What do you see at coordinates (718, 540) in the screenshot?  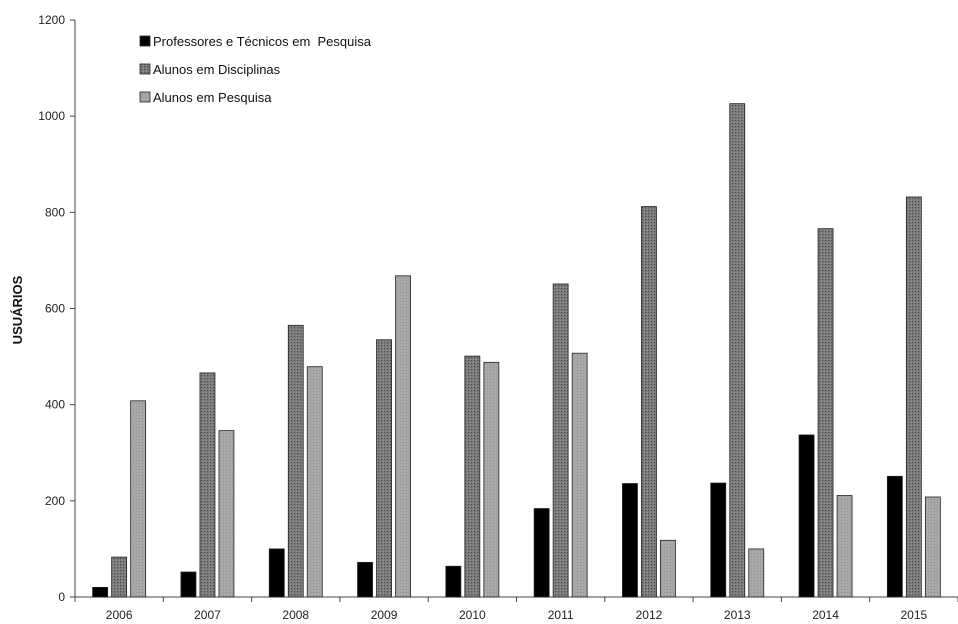 I see `bar-1-2013` at bounding box center [718, 540].